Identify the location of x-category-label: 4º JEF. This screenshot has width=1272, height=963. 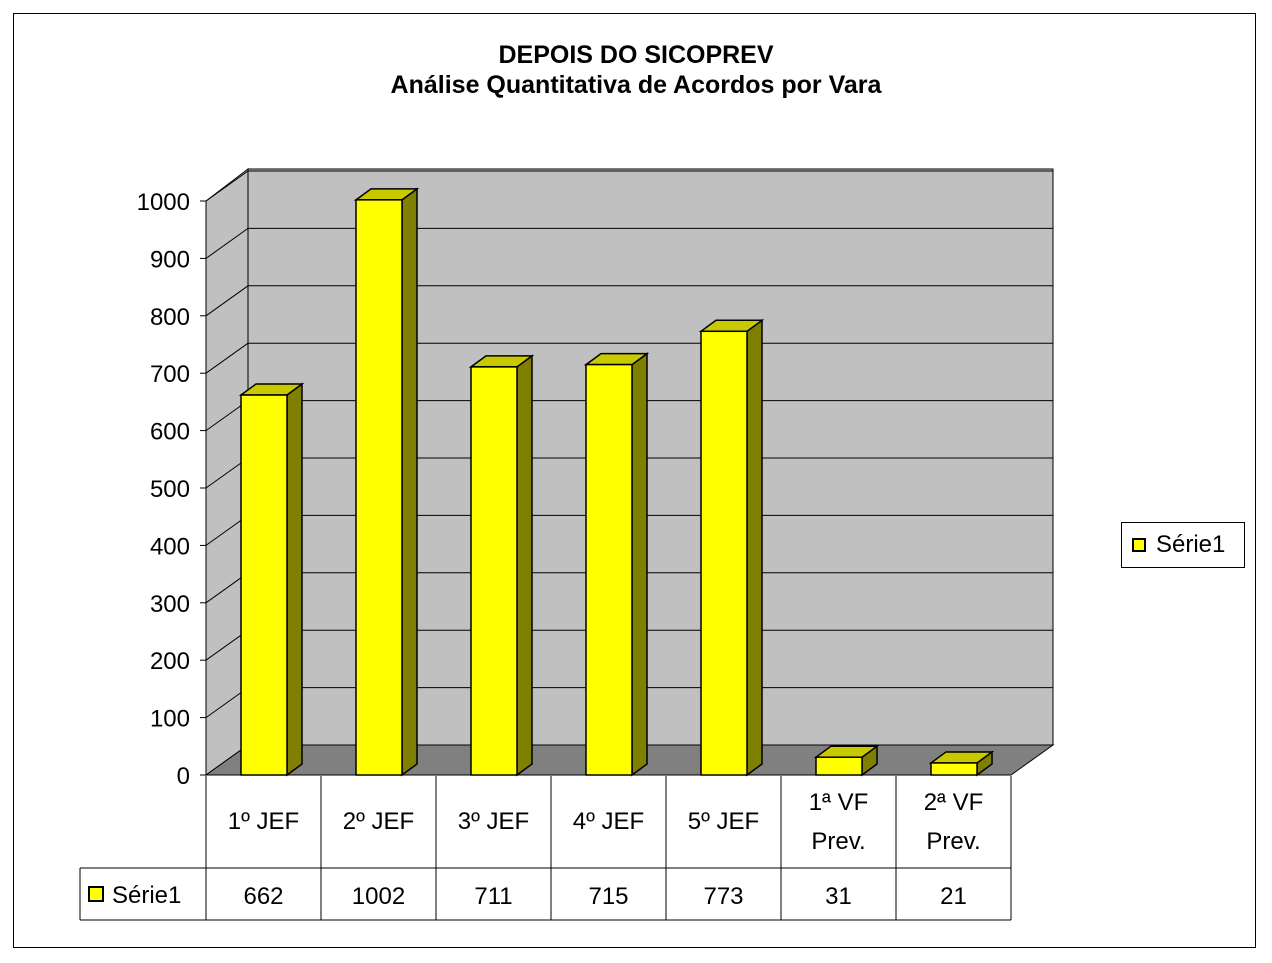
(608, 821).